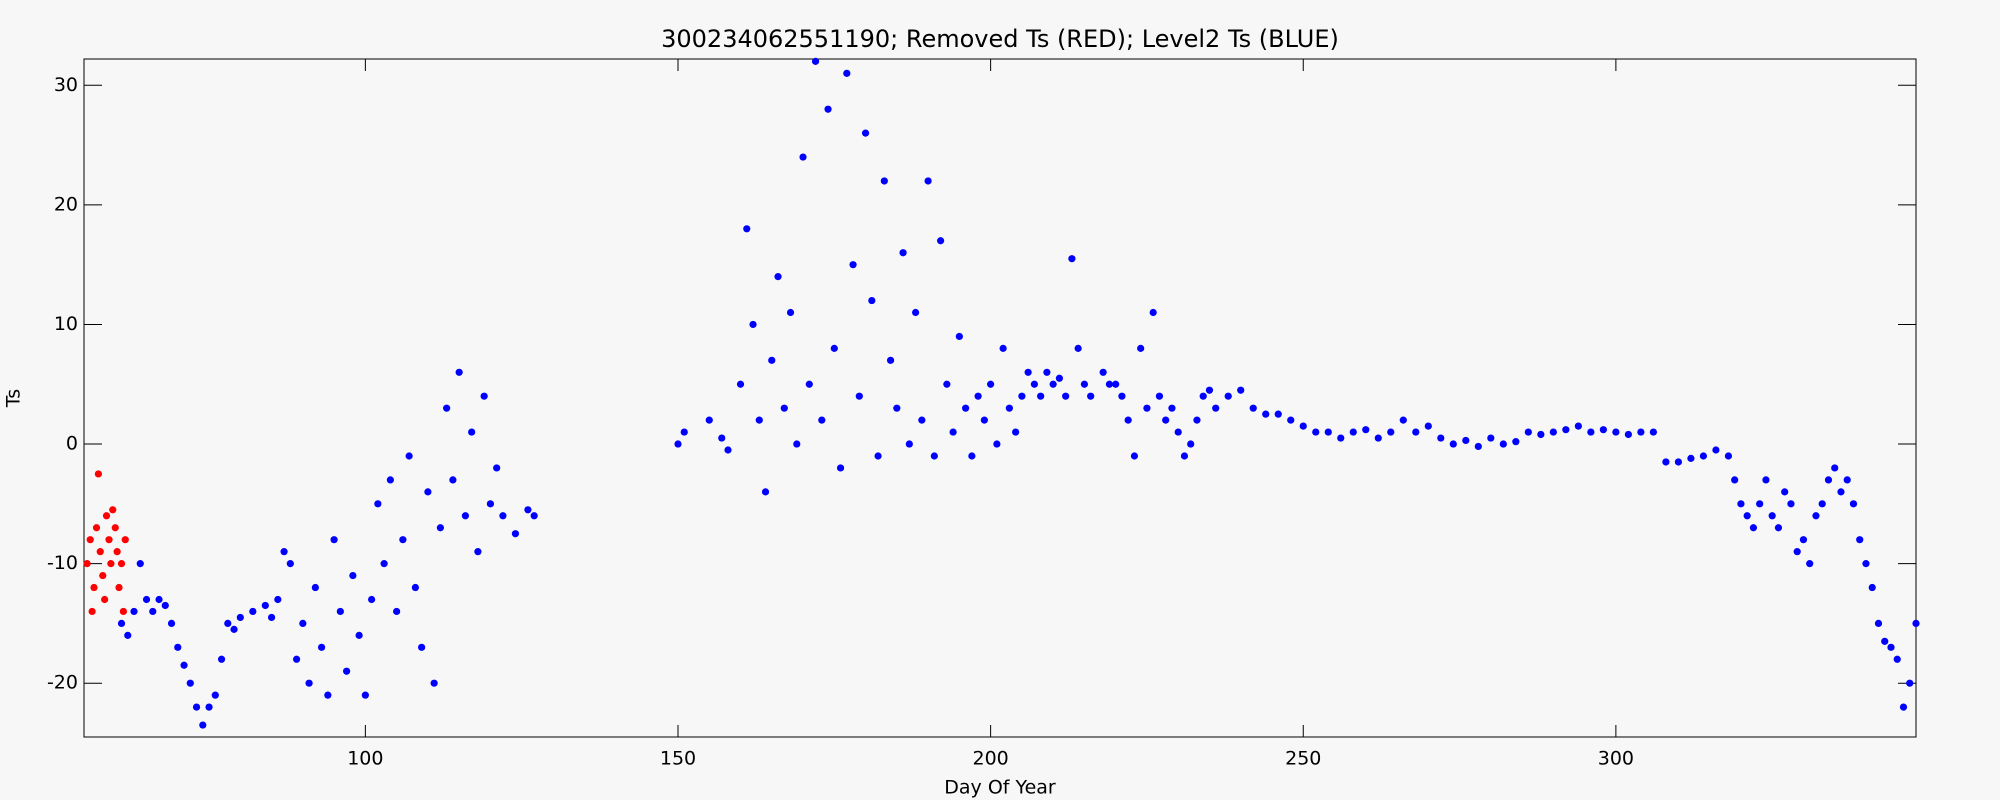  Describe the element at coordinates (62, 563) in the screenshot. I see `y-tick-label: -10` at that location.